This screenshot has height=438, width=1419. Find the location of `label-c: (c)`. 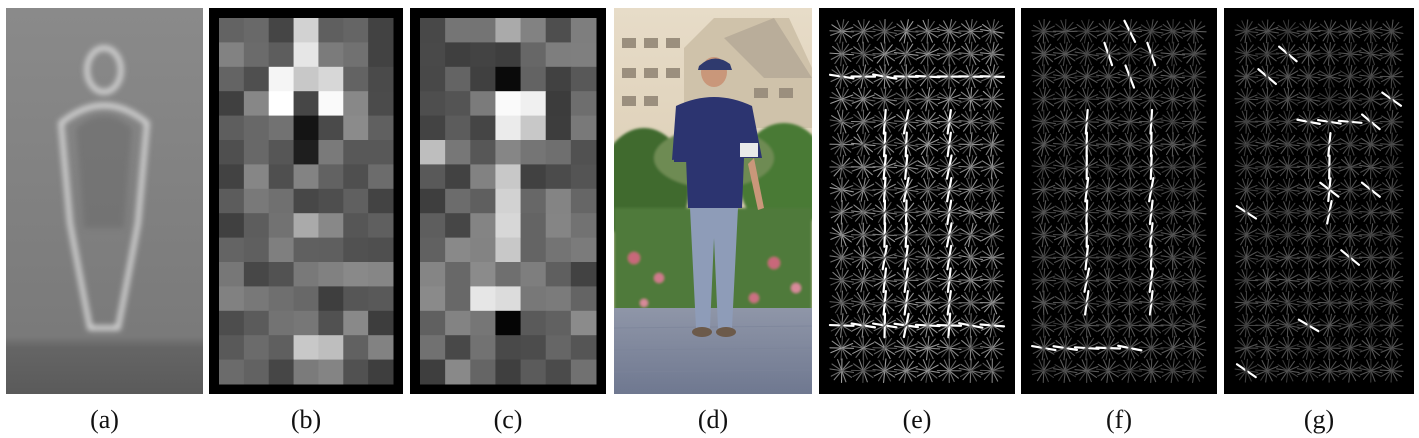

label-c: (c) is located at coordinates (508, 419).